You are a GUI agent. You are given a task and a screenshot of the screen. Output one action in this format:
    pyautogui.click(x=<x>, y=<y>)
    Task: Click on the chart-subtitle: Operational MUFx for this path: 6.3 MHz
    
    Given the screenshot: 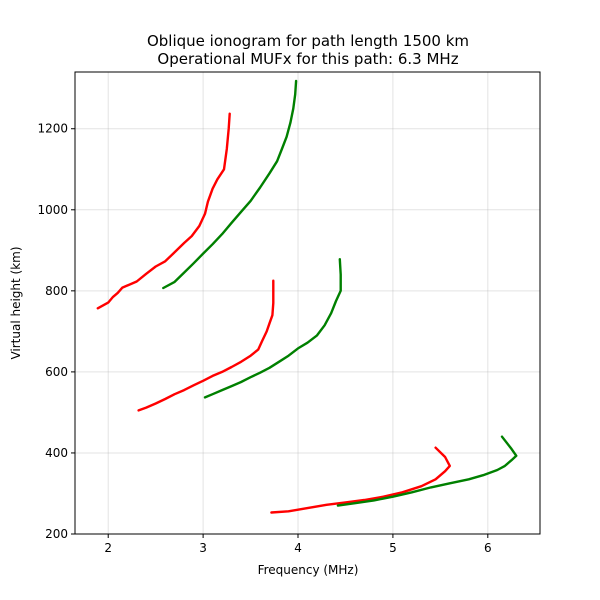 What is the action you would take?
    pyautogui.click(x=307, y=59)
    